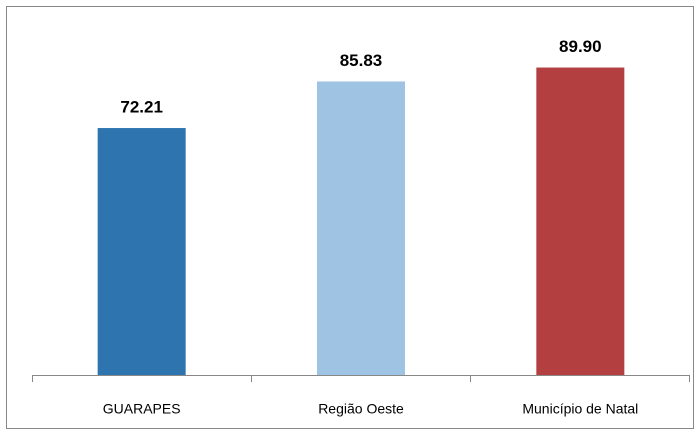  Describe the element at coordinates (141, 107) in the screenshot. I see `value-label: 72.21` at that location.